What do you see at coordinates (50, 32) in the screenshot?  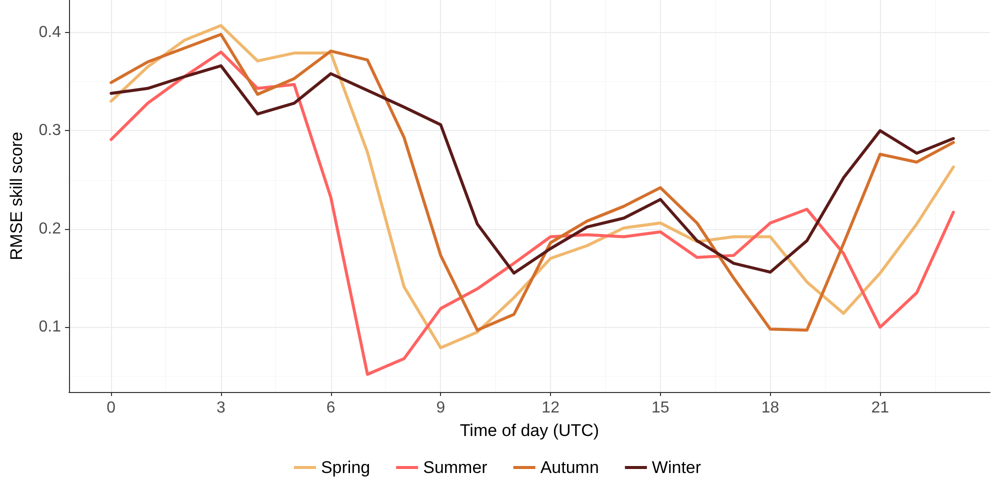 I see `y-tick-label: 0.4` at bounding box center [50, 32].